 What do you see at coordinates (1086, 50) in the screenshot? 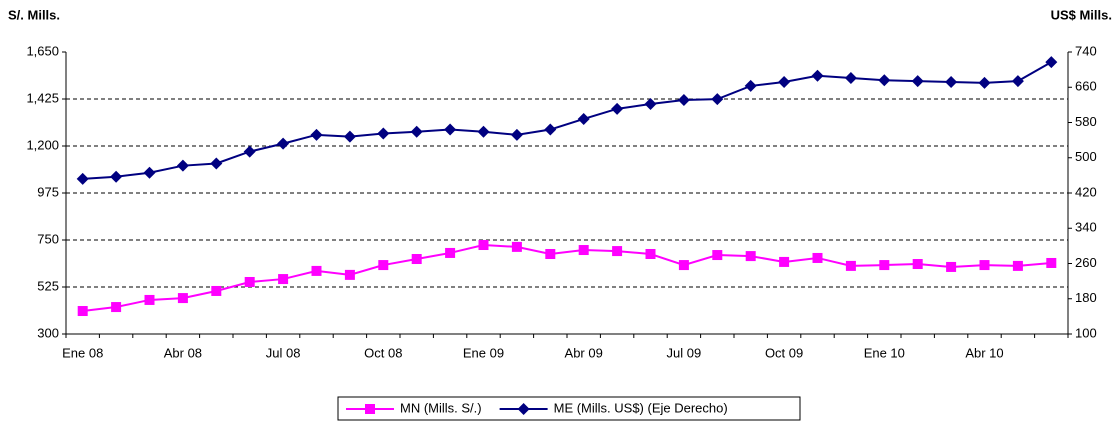
I see `y2-tick-label: 740` at bounding box center [1086, 50].